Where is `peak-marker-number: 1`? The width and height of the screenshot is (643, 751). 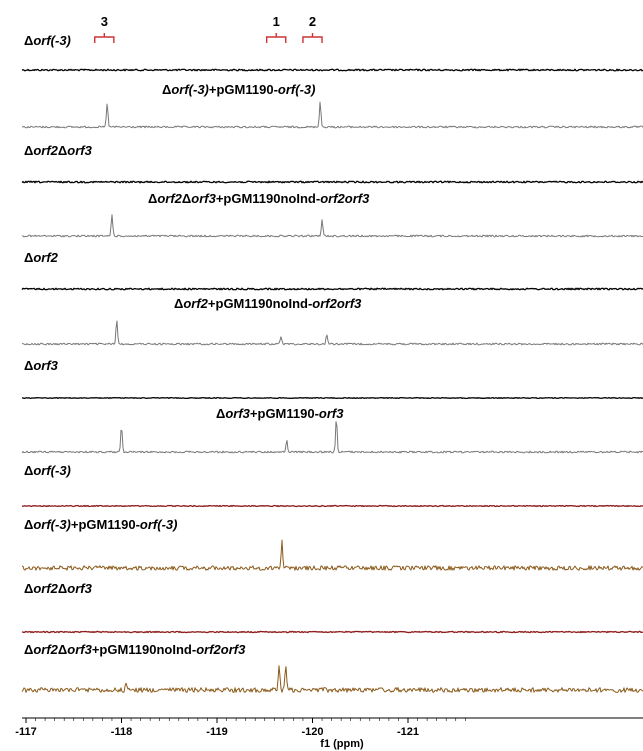
peak-marker-number: 1 is located at coordinates (276, 21).